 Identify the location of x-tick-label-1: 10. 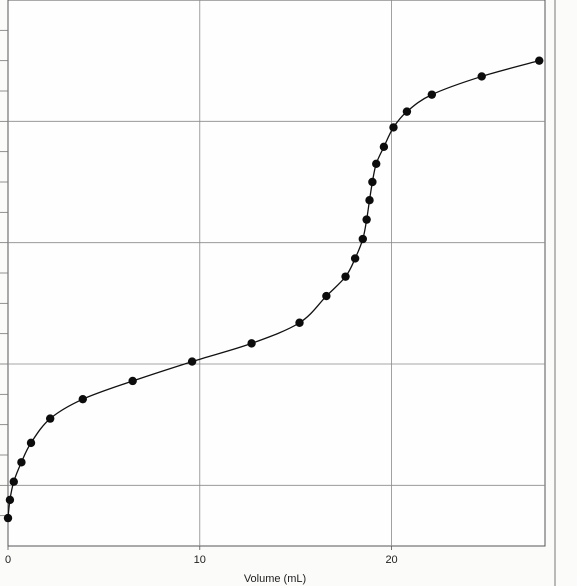
(200, 560).